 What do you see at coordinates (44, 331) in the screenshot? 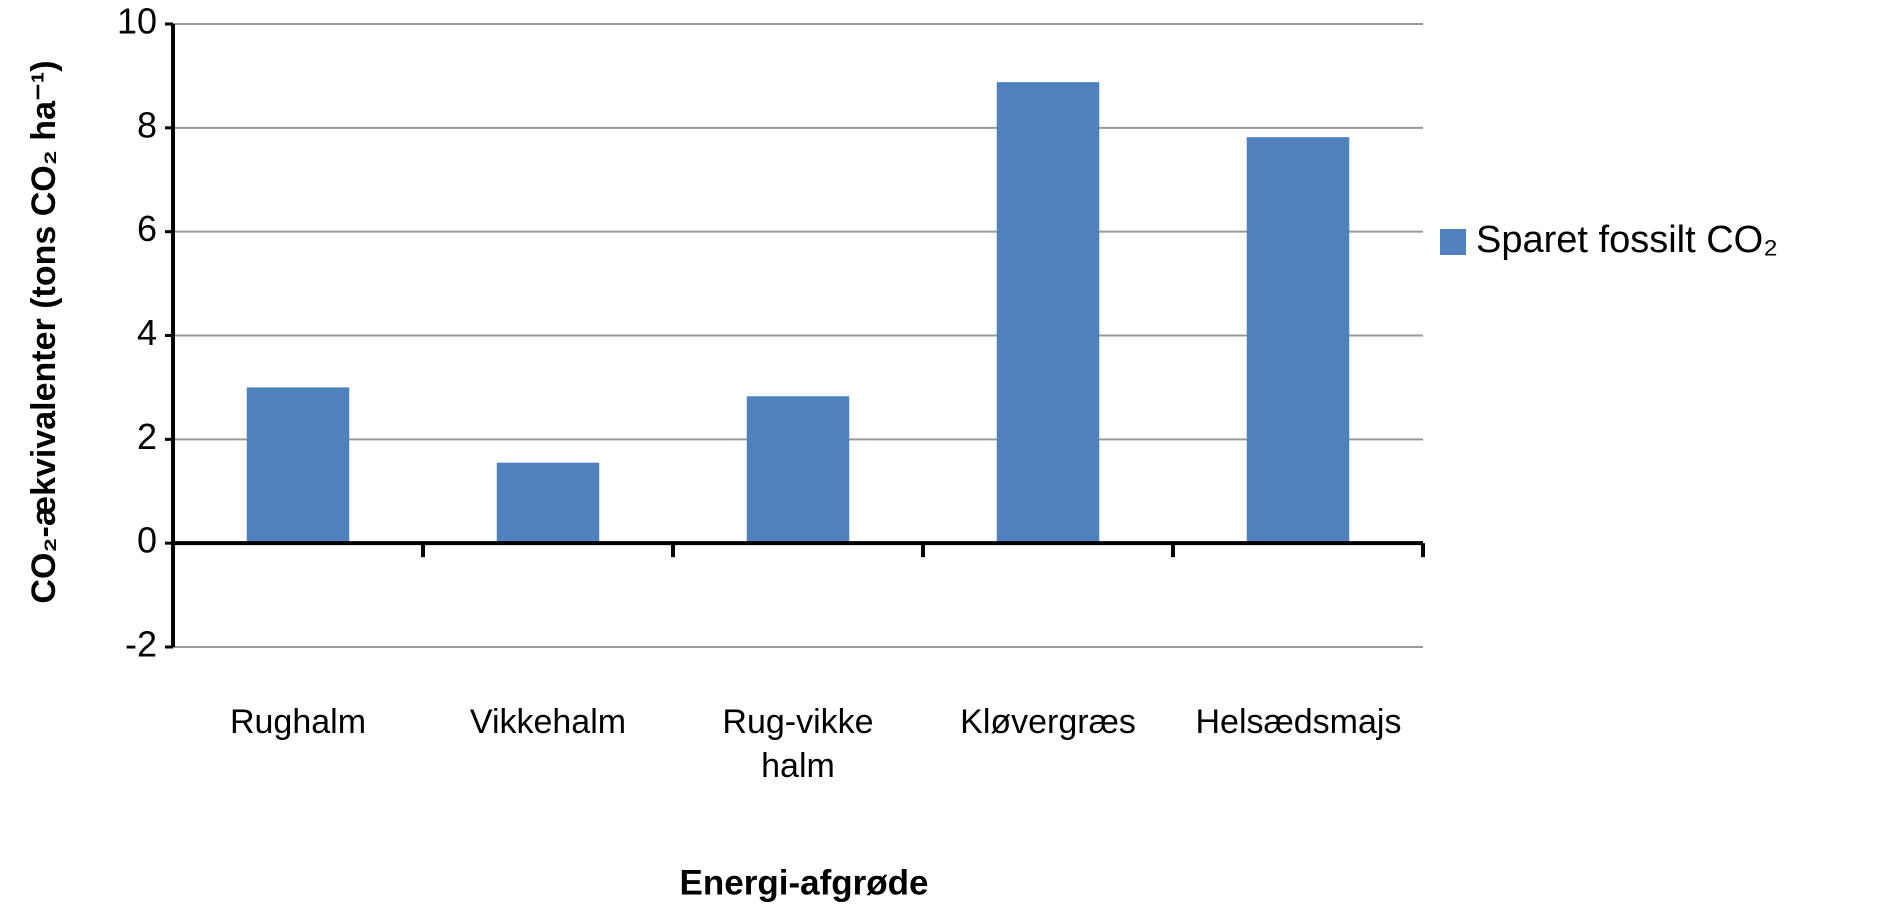
I see `y-axis-title: CO₂-ækvivalenter (tons CO₂ ha⁻¹)` at bounding box center [44, 331].